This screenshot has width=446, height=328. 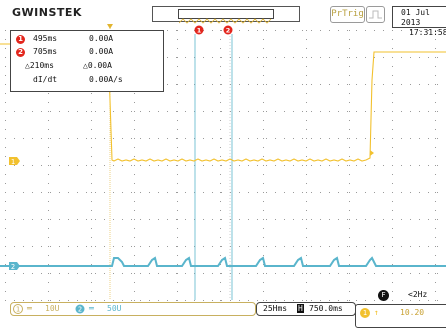 What do you see at coordinates (376, 312) in the screenshot?
I see `trigger-slope-icon: ↑` at bounding box center [376, 312].